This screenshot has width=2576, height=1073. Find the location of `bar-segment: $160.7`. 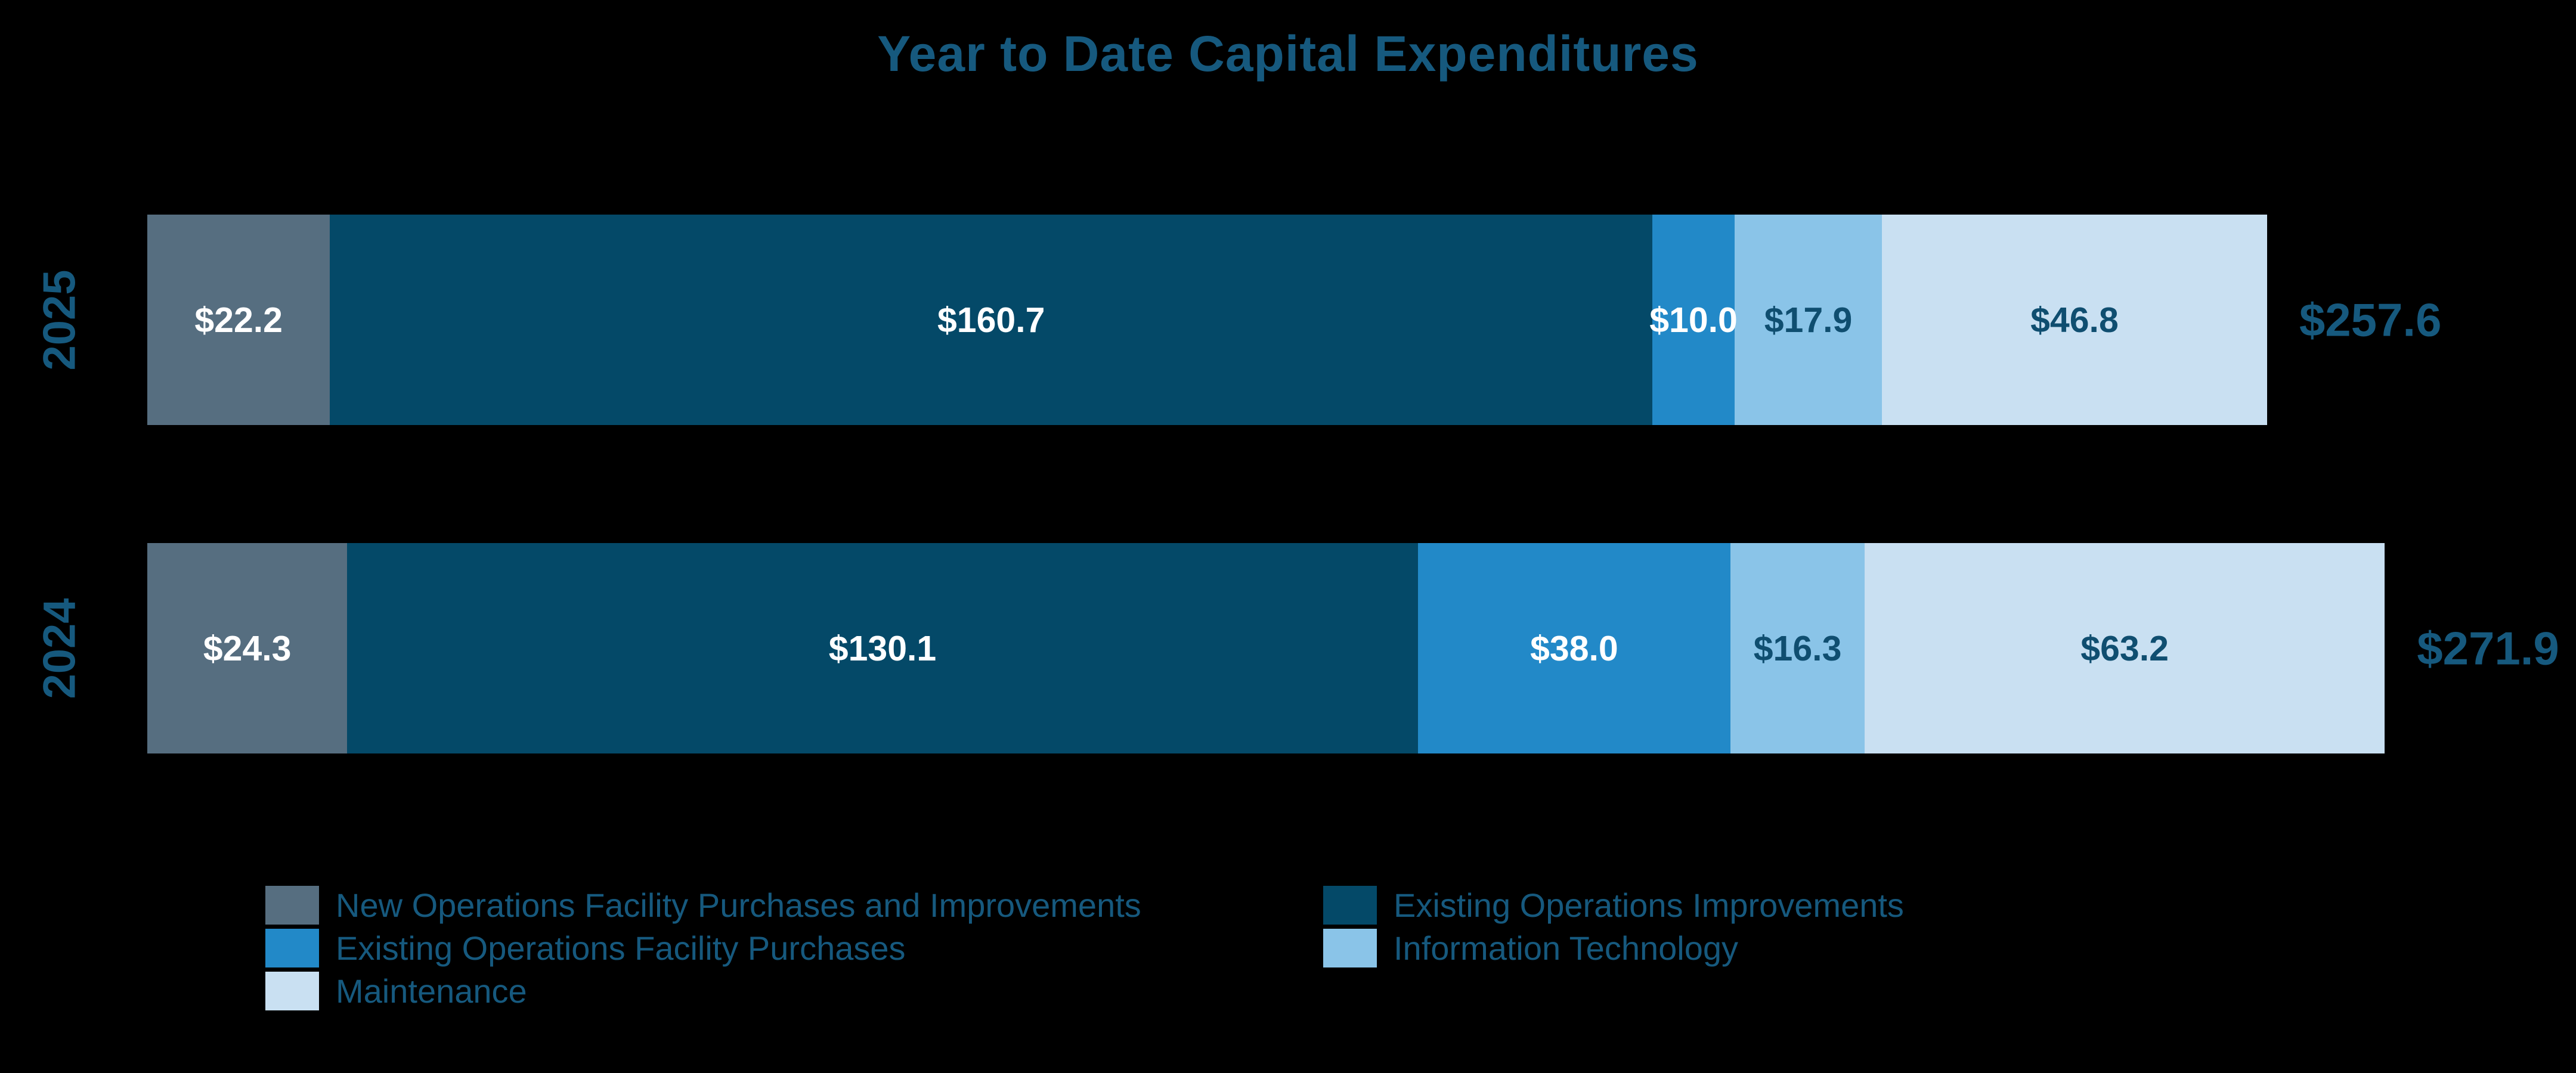

bar-segment: $160.7 is located at coordinates (991, 320).